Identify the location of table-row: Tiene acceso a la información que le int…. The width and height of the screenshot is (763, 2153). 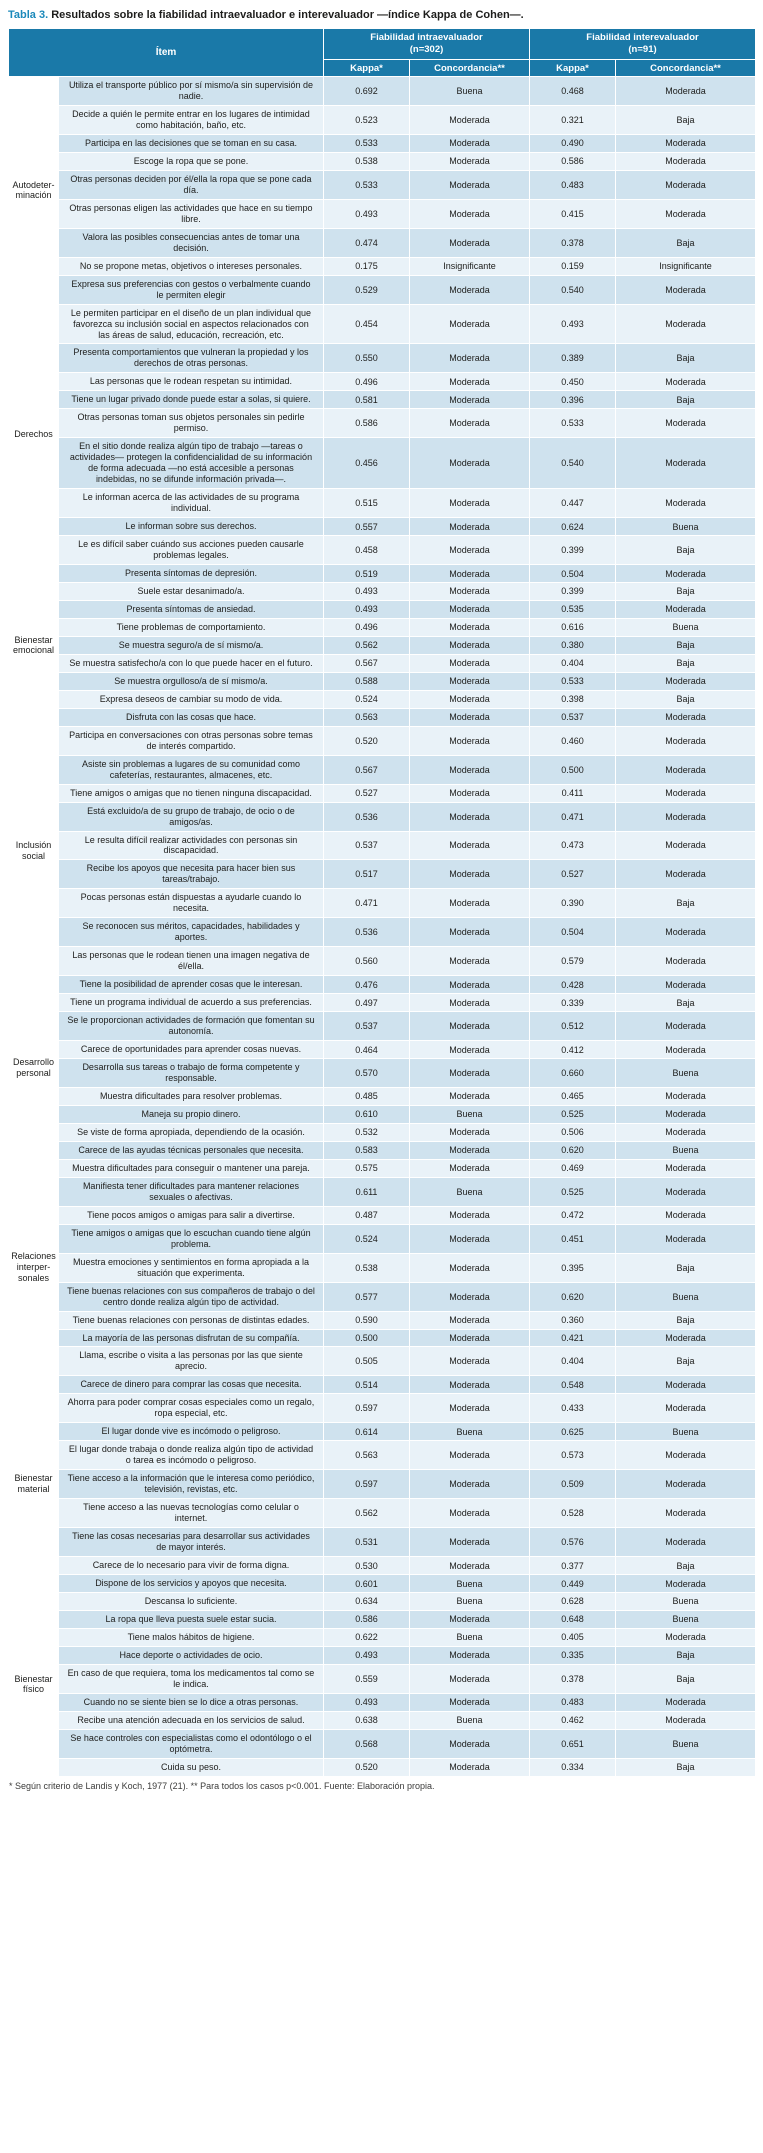
(383, 1484).